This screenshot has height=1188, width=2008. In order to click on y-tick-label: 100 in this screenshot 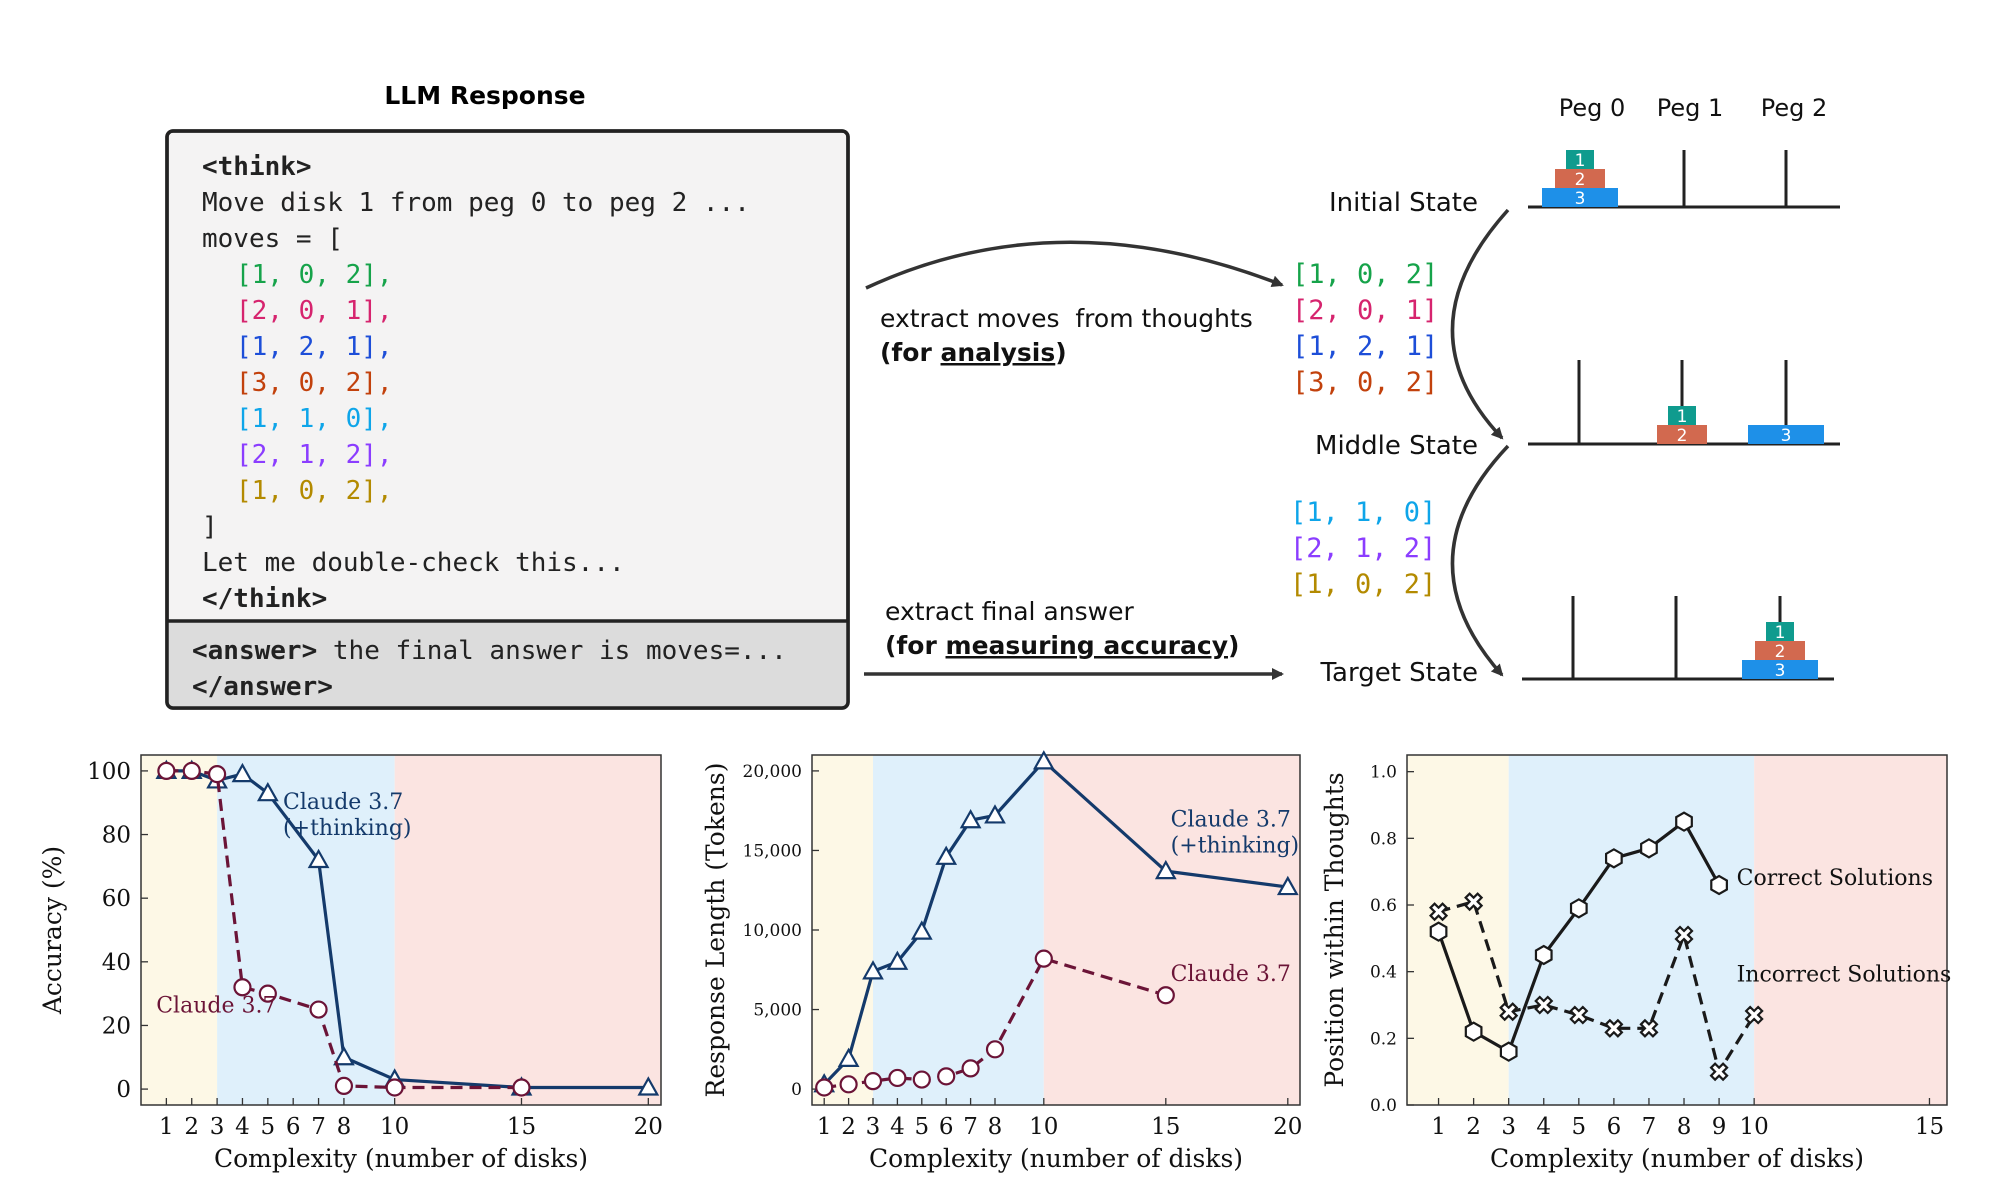, I will do `click(109, 772)`.